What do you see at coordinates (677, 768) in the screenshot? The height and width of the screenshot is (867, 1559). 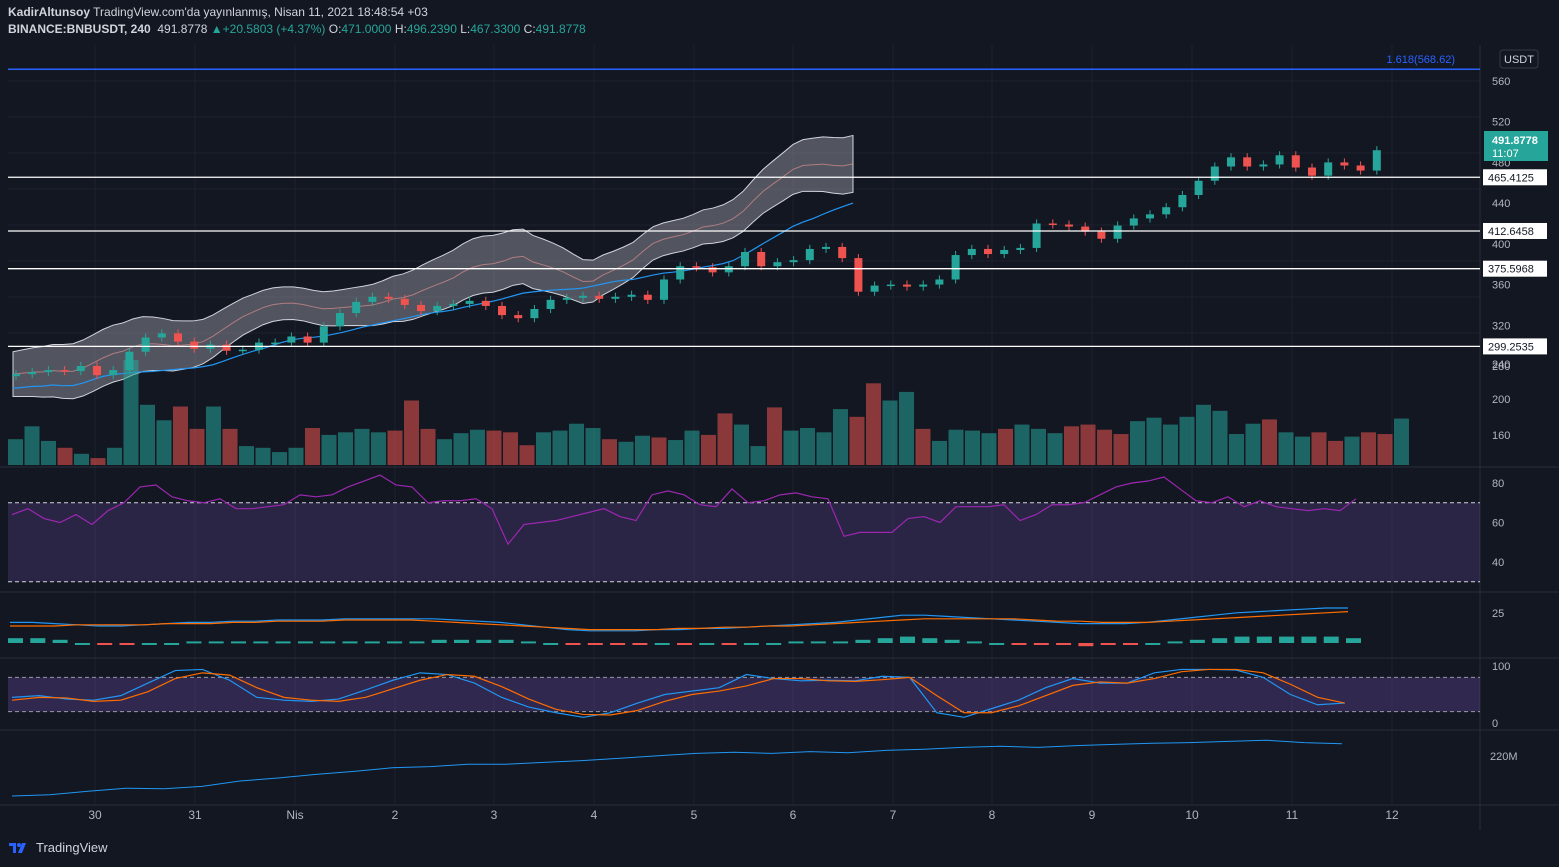 I see `obv-line` at bounding box center [677, 768].